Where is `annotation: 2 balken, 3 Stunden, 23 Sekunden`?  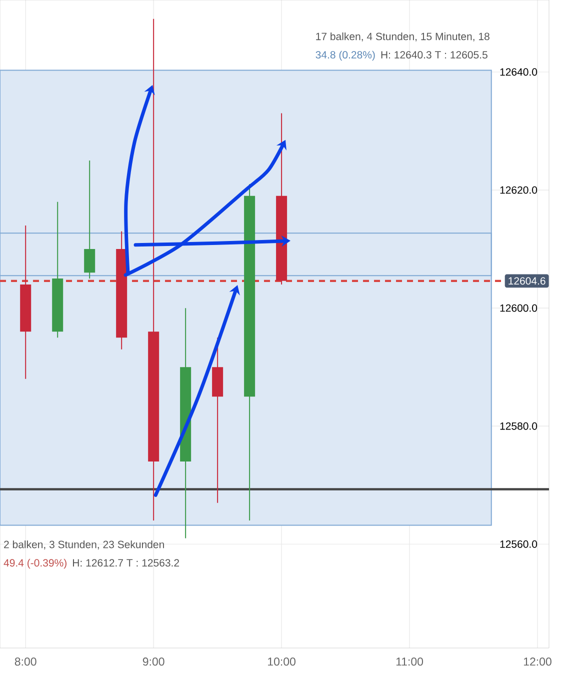 annotation: 2 balken, 3 Stunden, 23 Sekunden is located at coordinates (84, 545).